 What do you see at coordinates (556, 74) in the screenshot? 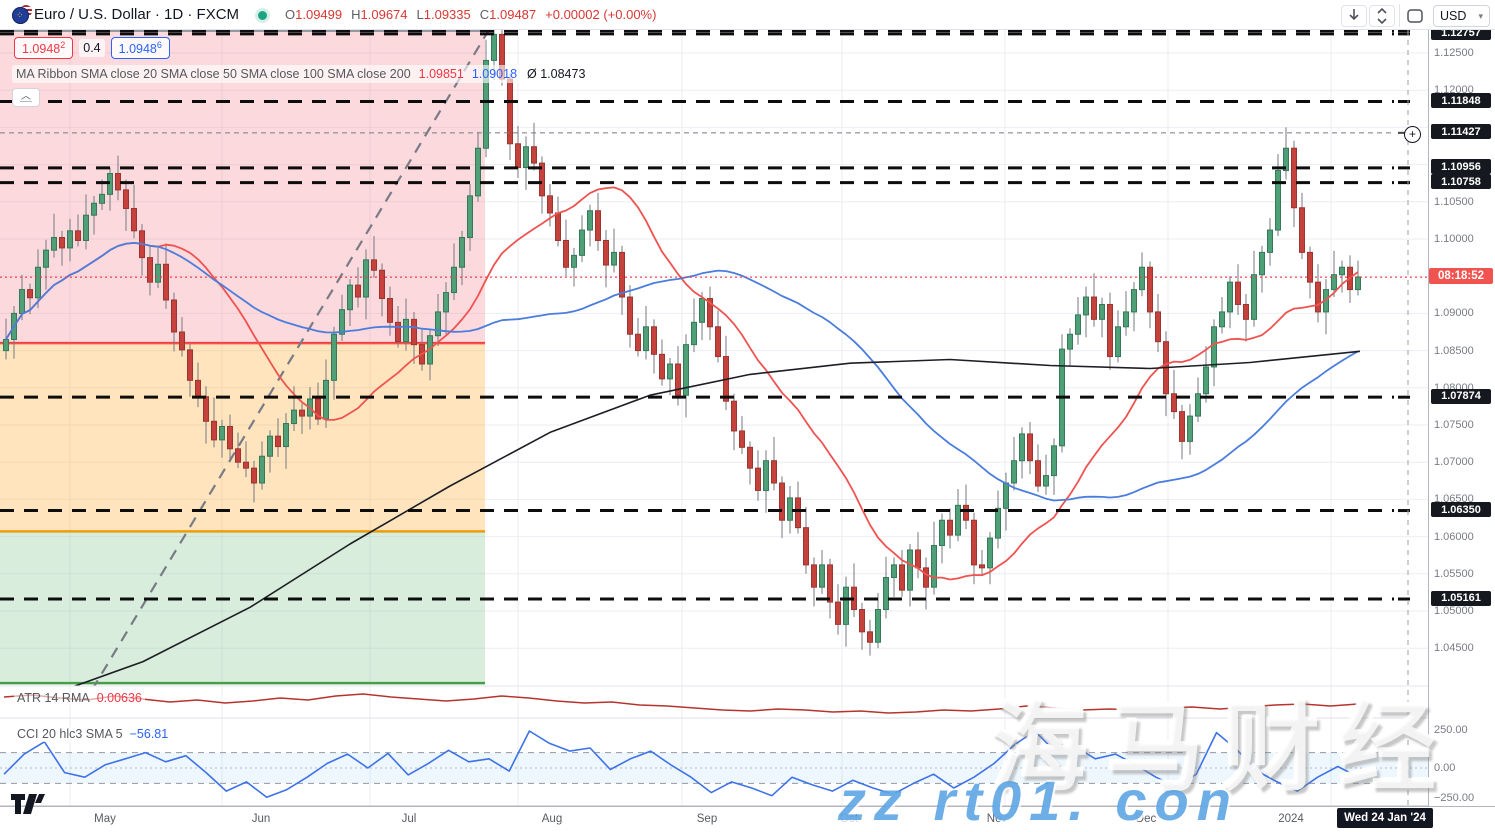
I see `ma-average-value: Ø 1.08473` at bounding box center [556, 74].